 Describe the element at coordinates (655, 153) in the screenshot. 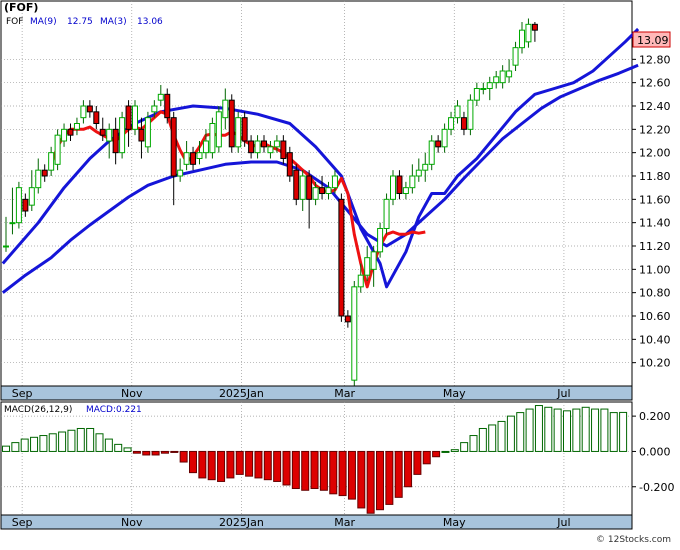

I see `price-y-tick-label: 12.00` at that location.